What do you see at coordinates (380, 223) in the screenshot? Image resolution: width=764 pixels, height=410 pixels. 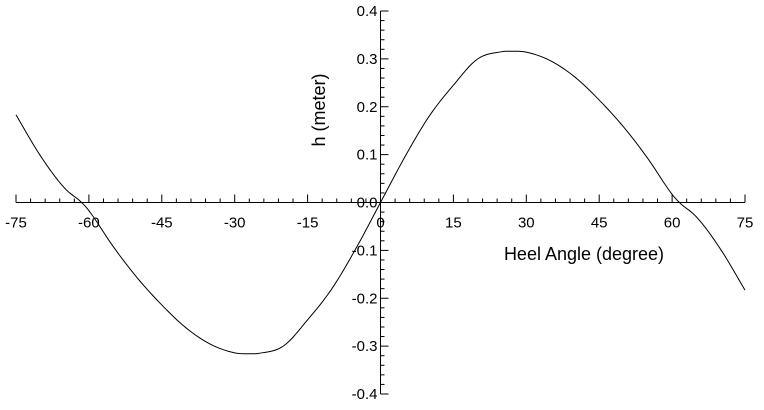 I see `x-tick-label: 0` at bounding box center [380, 223].